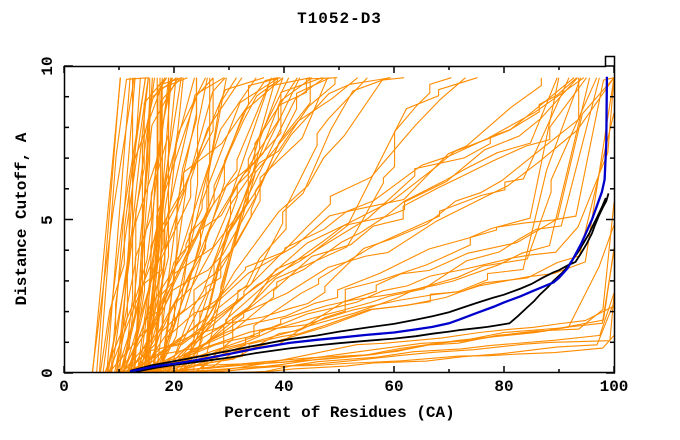 This screenshot has width=680, height=440. Describe the element at coordinates (48, 66) in the screenshot. I see `y-tick-label: 10` at that location.